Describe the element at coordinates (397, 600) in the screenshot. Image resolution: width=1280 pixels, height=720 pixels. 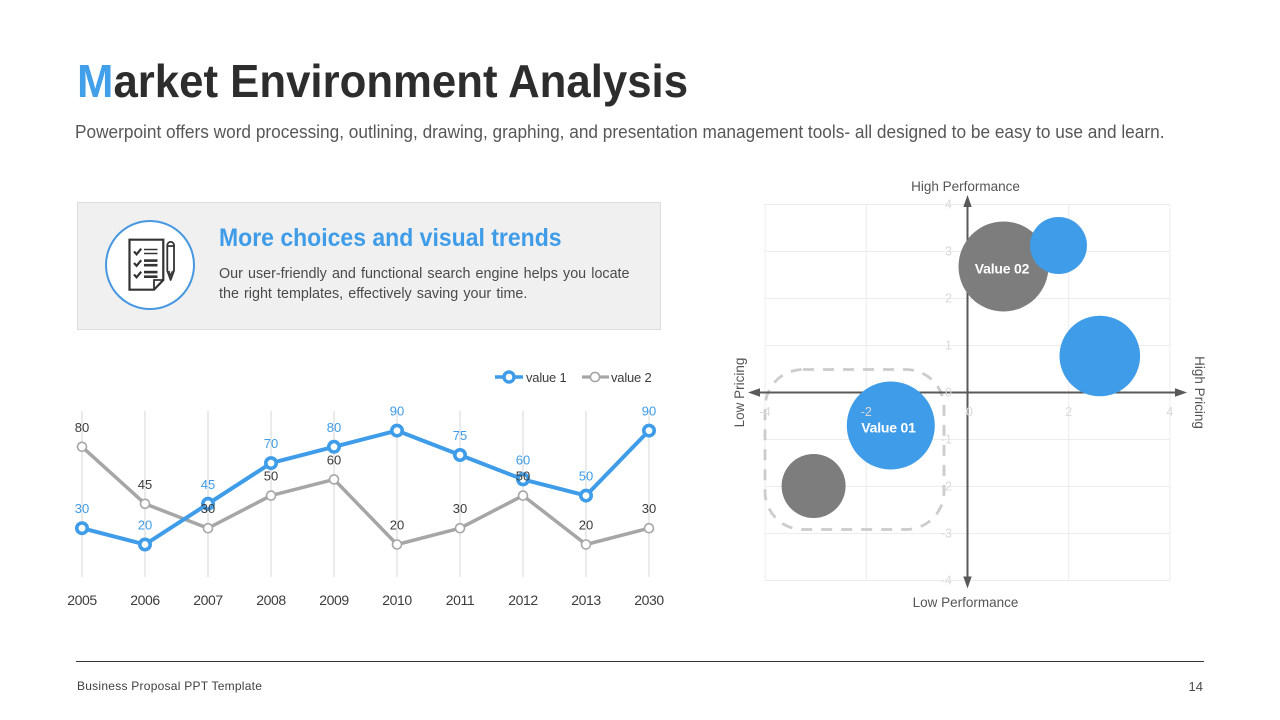
I see `svg-text: 2010` at that location.